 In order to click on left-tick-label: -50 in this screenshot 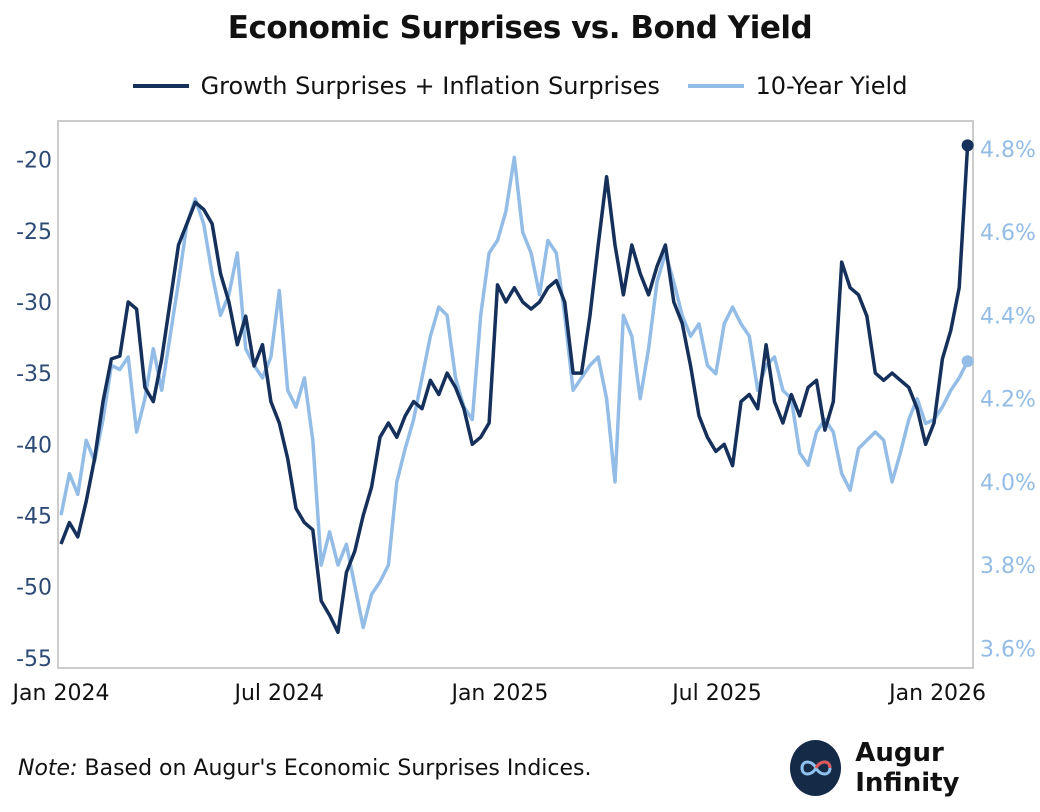, I will do `click(34, 588)`.